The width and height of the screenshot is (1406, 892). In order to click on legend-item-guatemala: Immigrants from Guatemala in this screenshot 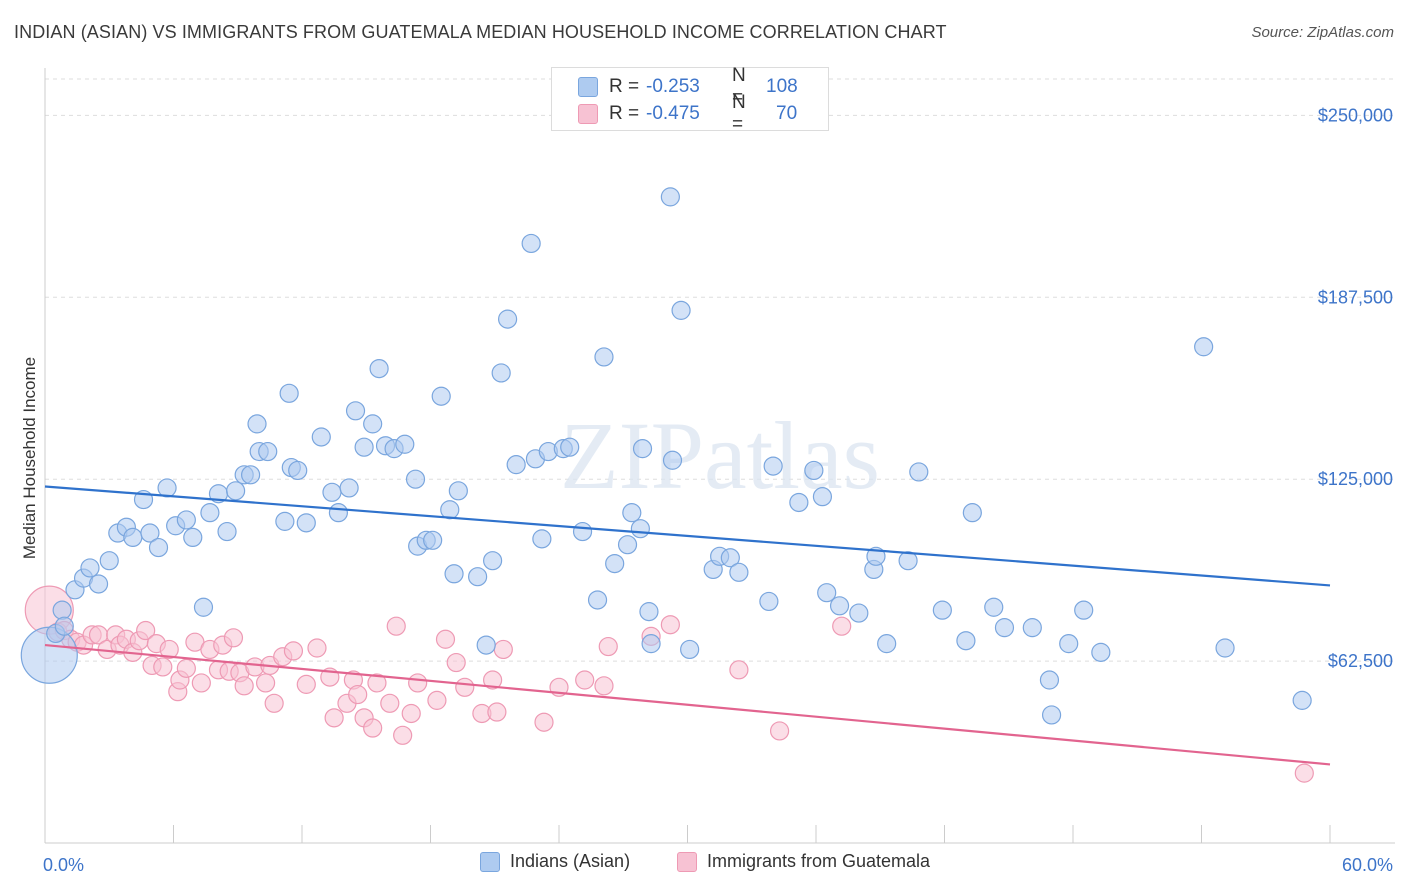, I will do `click(803, 861)`.